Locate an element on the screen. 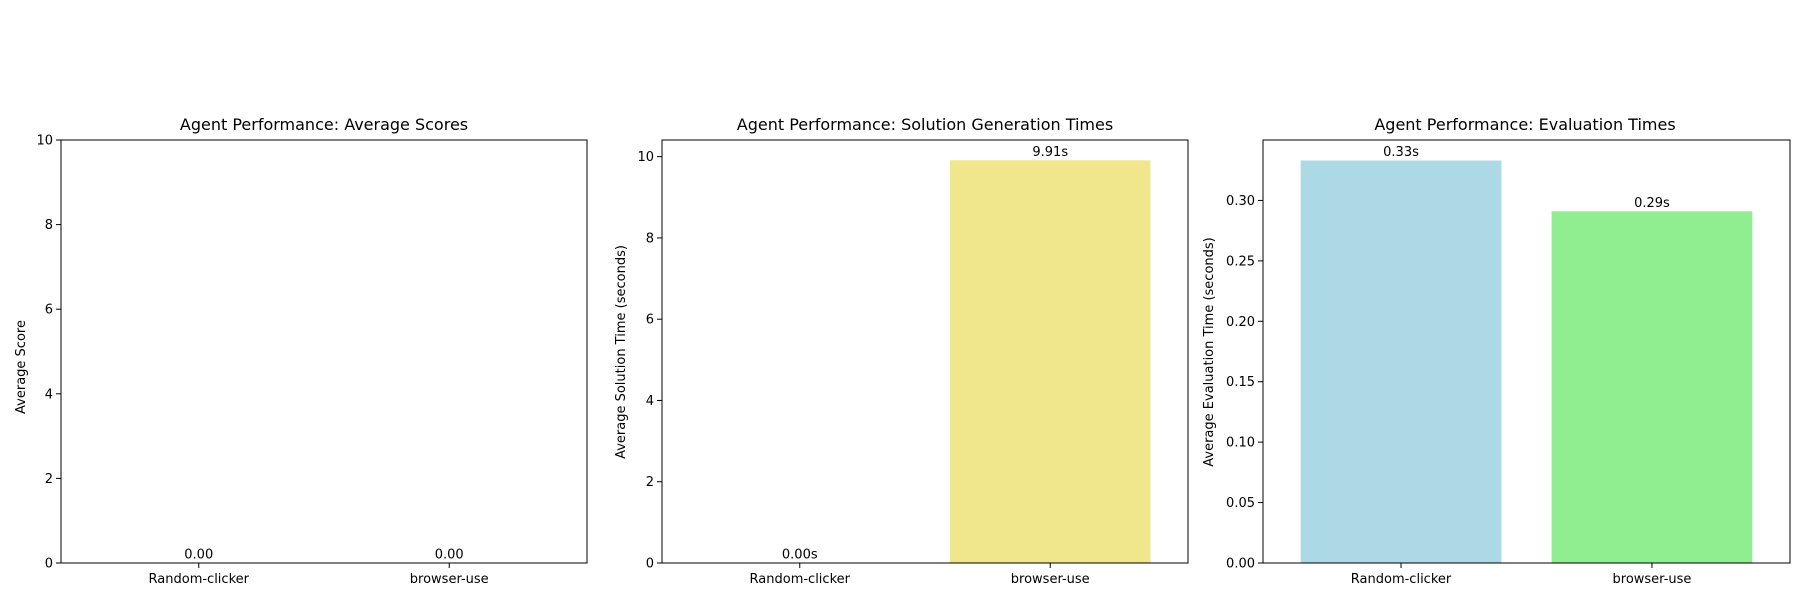  value-labels: 0.00s 9.91s is located at coordinates (925, 354).